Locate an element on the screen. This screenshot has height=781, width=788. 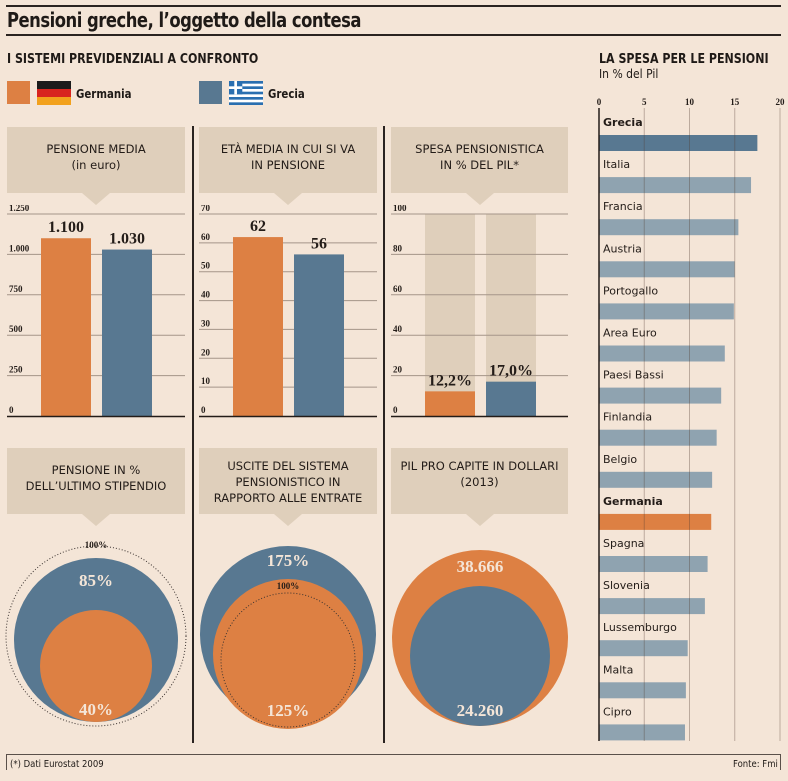
category-label: Lussemburgo is located at coordinates (640, 627).